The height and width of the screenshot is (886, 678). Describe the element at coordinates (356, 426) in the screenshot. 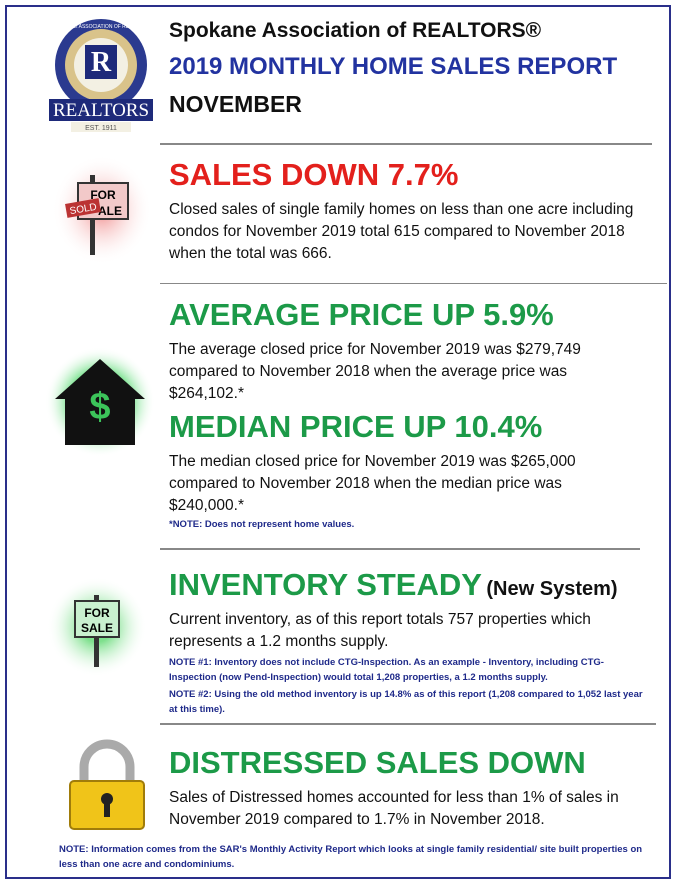

I see `section-heading: MEDIAN PRICE UP 10.4%` at that location.